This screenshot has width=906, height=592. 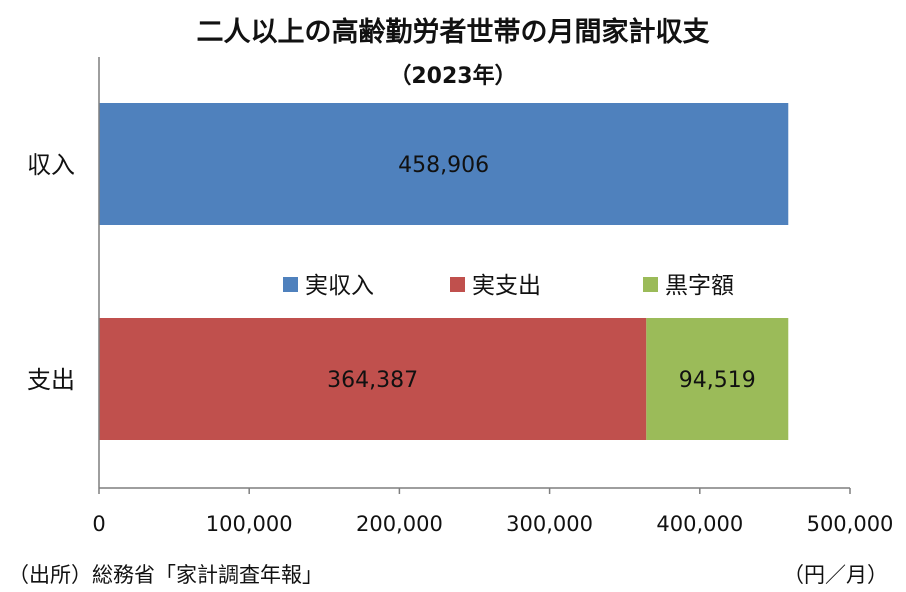 What do you see at coordinates (51, 380) in the screenshot?
I see `category-label: 支出` at bounding box center [51, 380].